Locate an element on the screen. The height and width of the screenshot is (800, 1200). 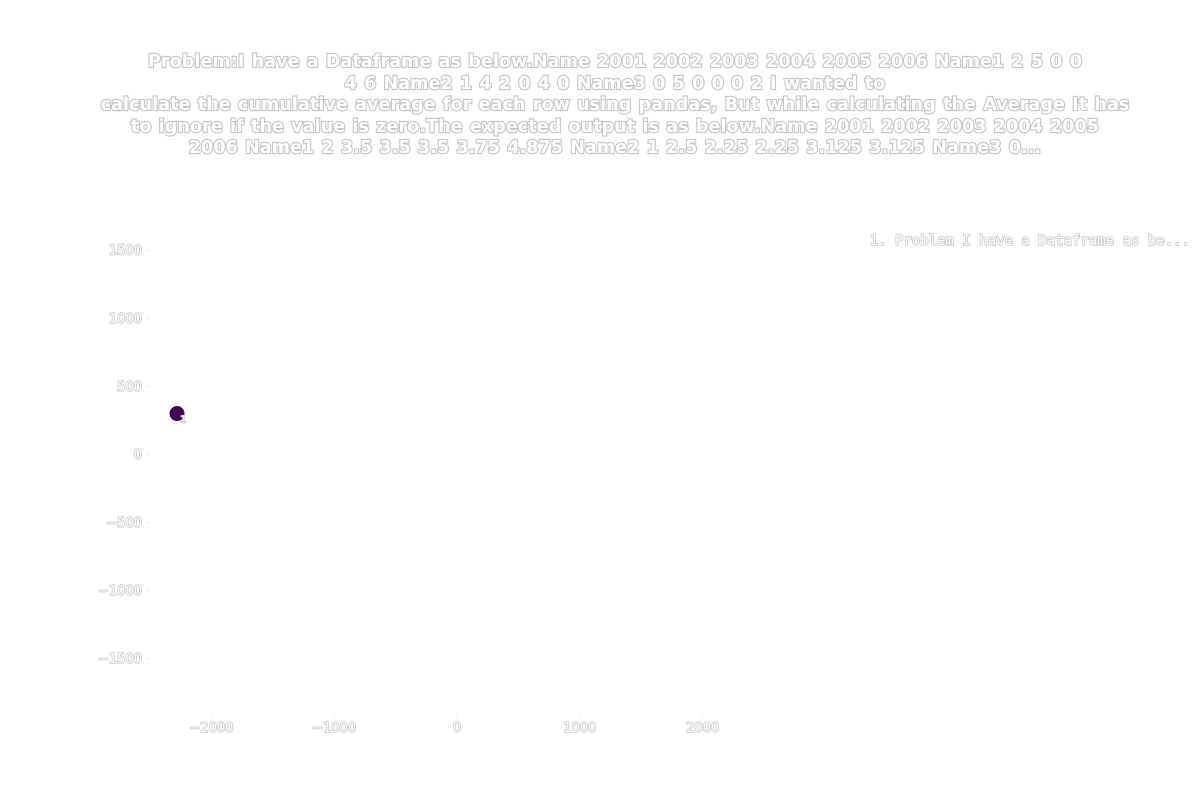
x-tick-label: −2000 is located at coordinates (211, 728).